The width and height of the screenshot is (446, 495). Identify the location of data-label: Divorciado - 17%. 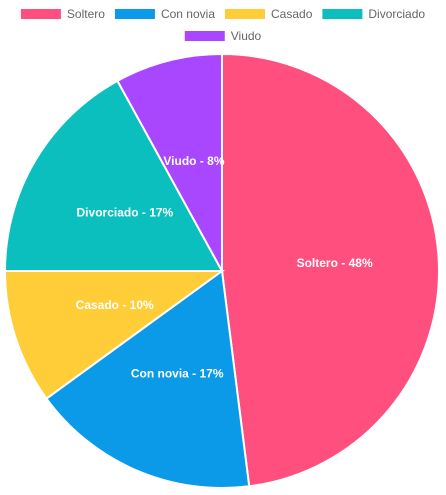
(125, 213).